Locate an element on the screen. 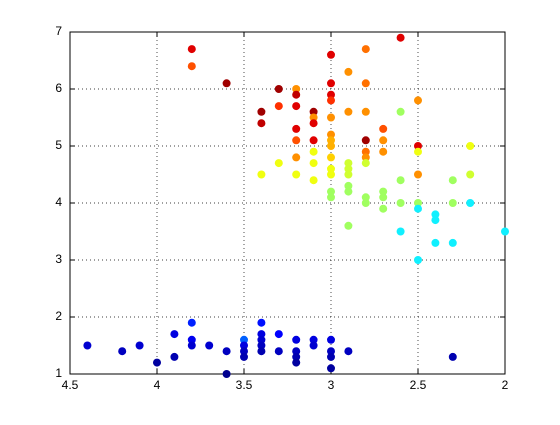 Image resolution: width=560 pixels, height=425 pixels. y-tick-label: 2 is located at coordinates (58, 316).